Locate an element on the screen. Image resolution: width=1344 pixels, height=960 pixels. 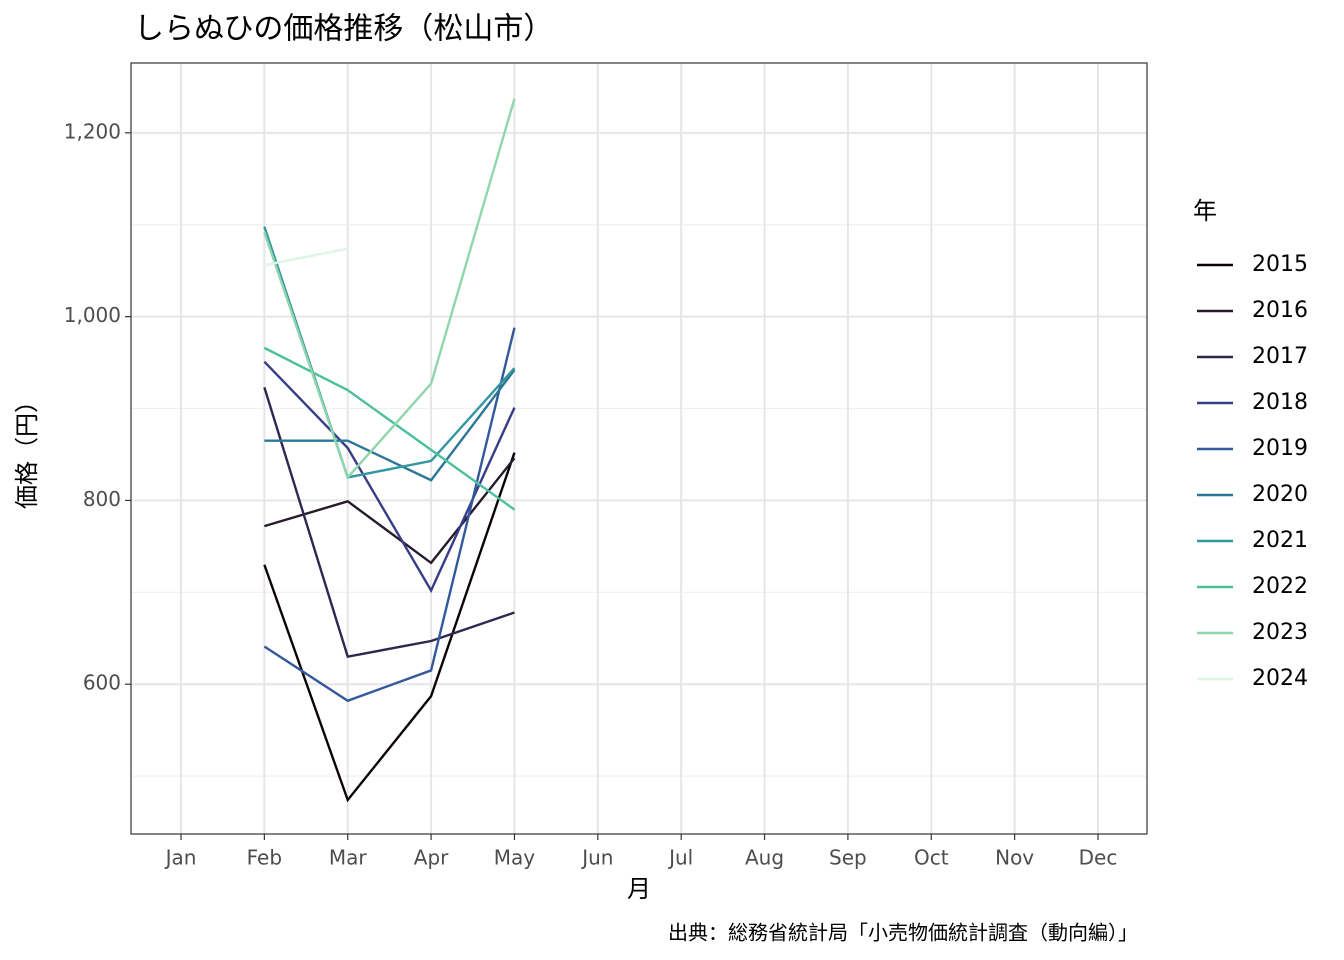
y-axis-title: 価格（円） is located at coordinates (27, 449).